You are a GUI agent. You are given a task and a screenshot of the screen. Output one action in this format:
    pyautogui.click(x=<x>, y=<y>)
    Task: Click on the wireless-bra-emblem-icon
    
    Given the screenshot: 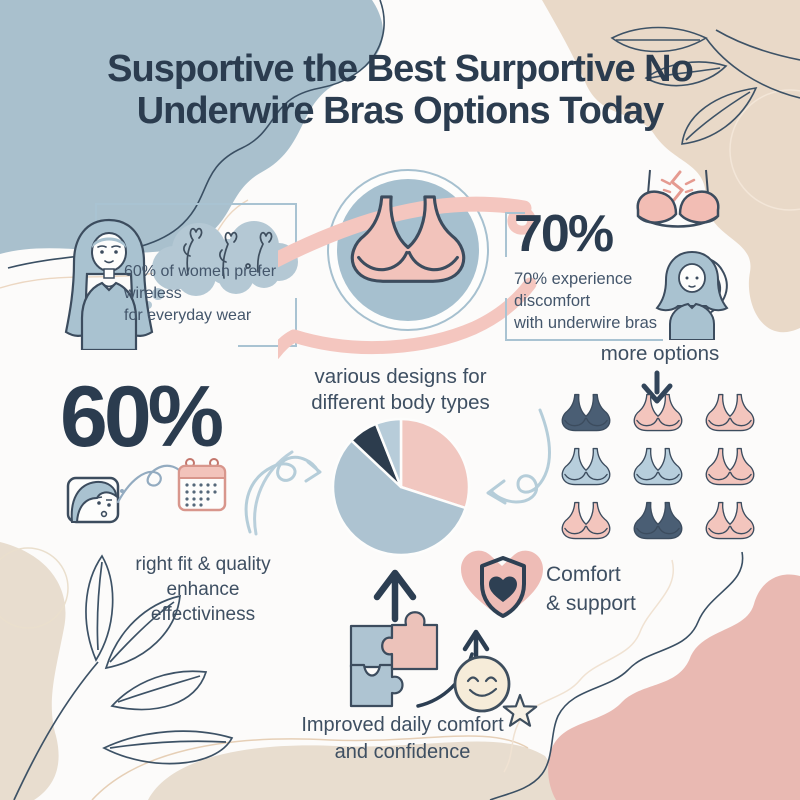 What is the action you would take?
    pyautogui.click(x=407, y=264)
    